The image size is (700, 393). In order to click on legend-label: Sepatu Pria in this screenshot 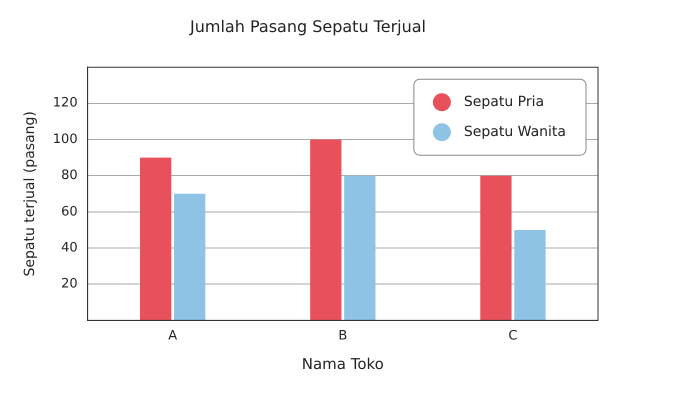, I will do `click(504, 102)`.